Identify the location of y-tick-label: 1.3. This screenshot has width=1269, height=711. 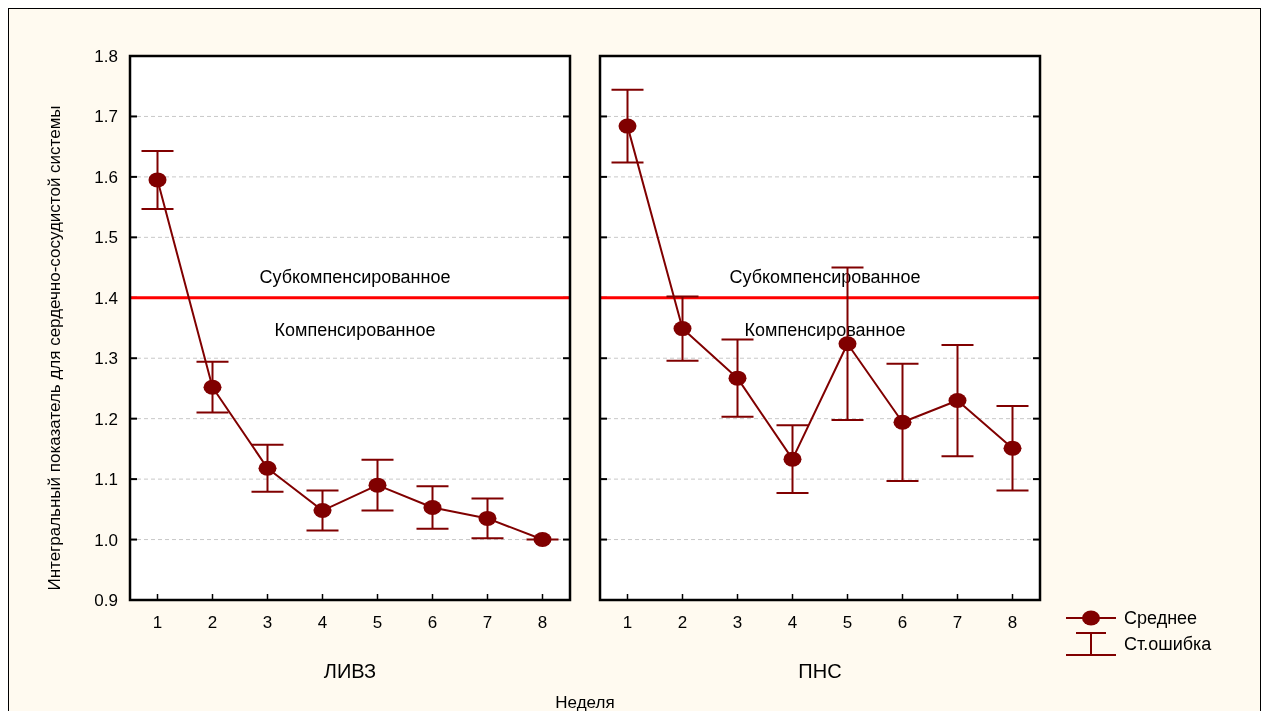
(106, 359).